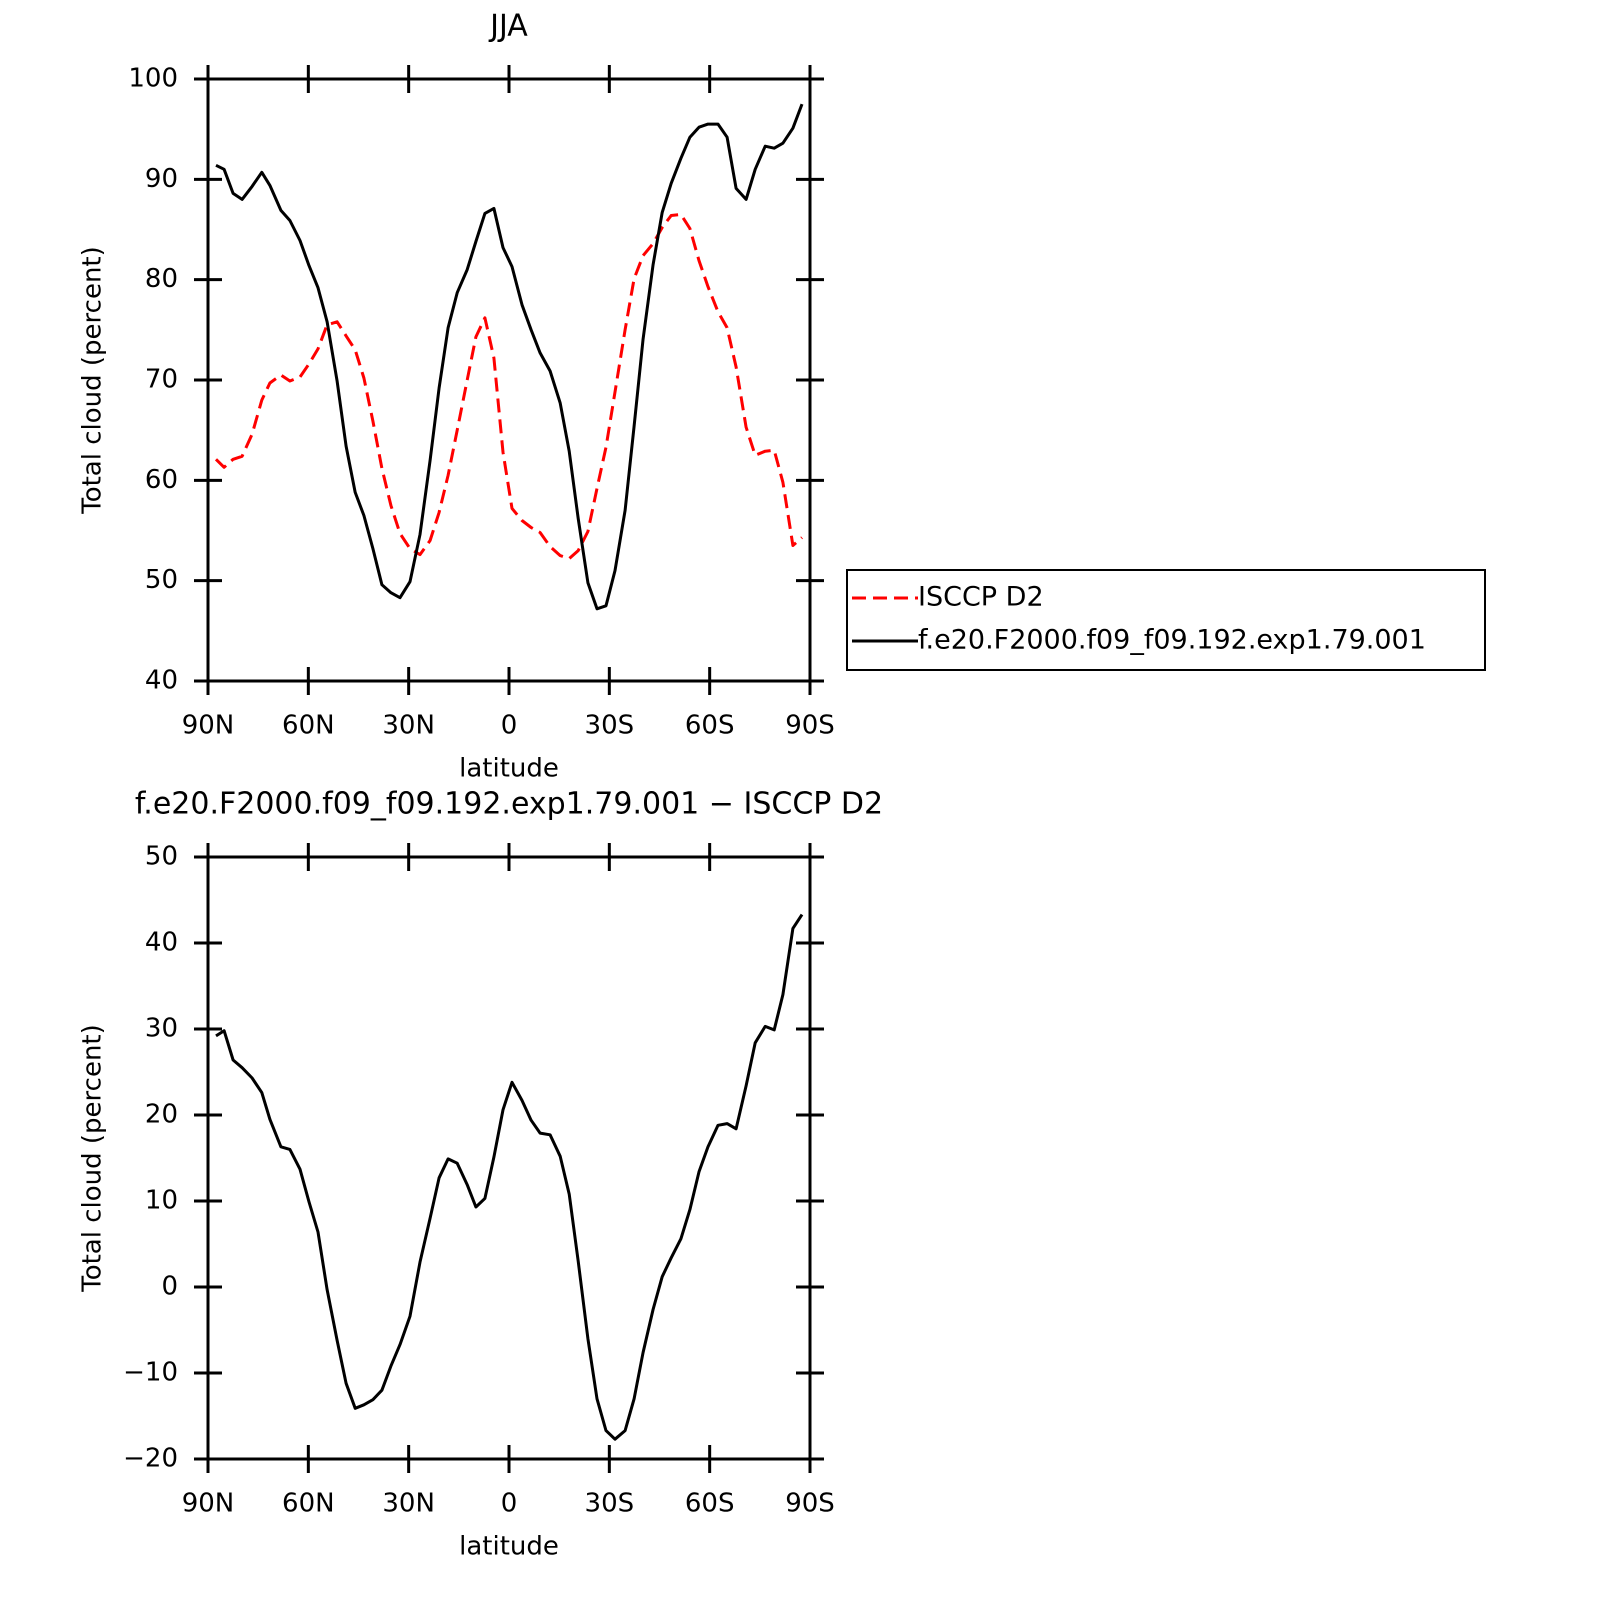  What do you see at coordinates (161, 1029) in the screenshot?
I see `y-tick-label: 30` at bounding box center [161, 1029].